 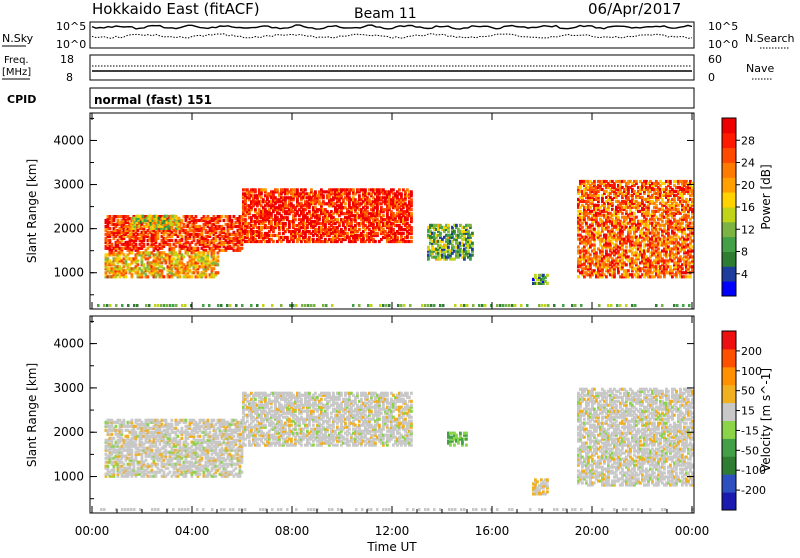 What do you see at coordinates (67, 59) in the screenshot?
I see `frequency-top-tick: 18` at bounding box center [67, 59].